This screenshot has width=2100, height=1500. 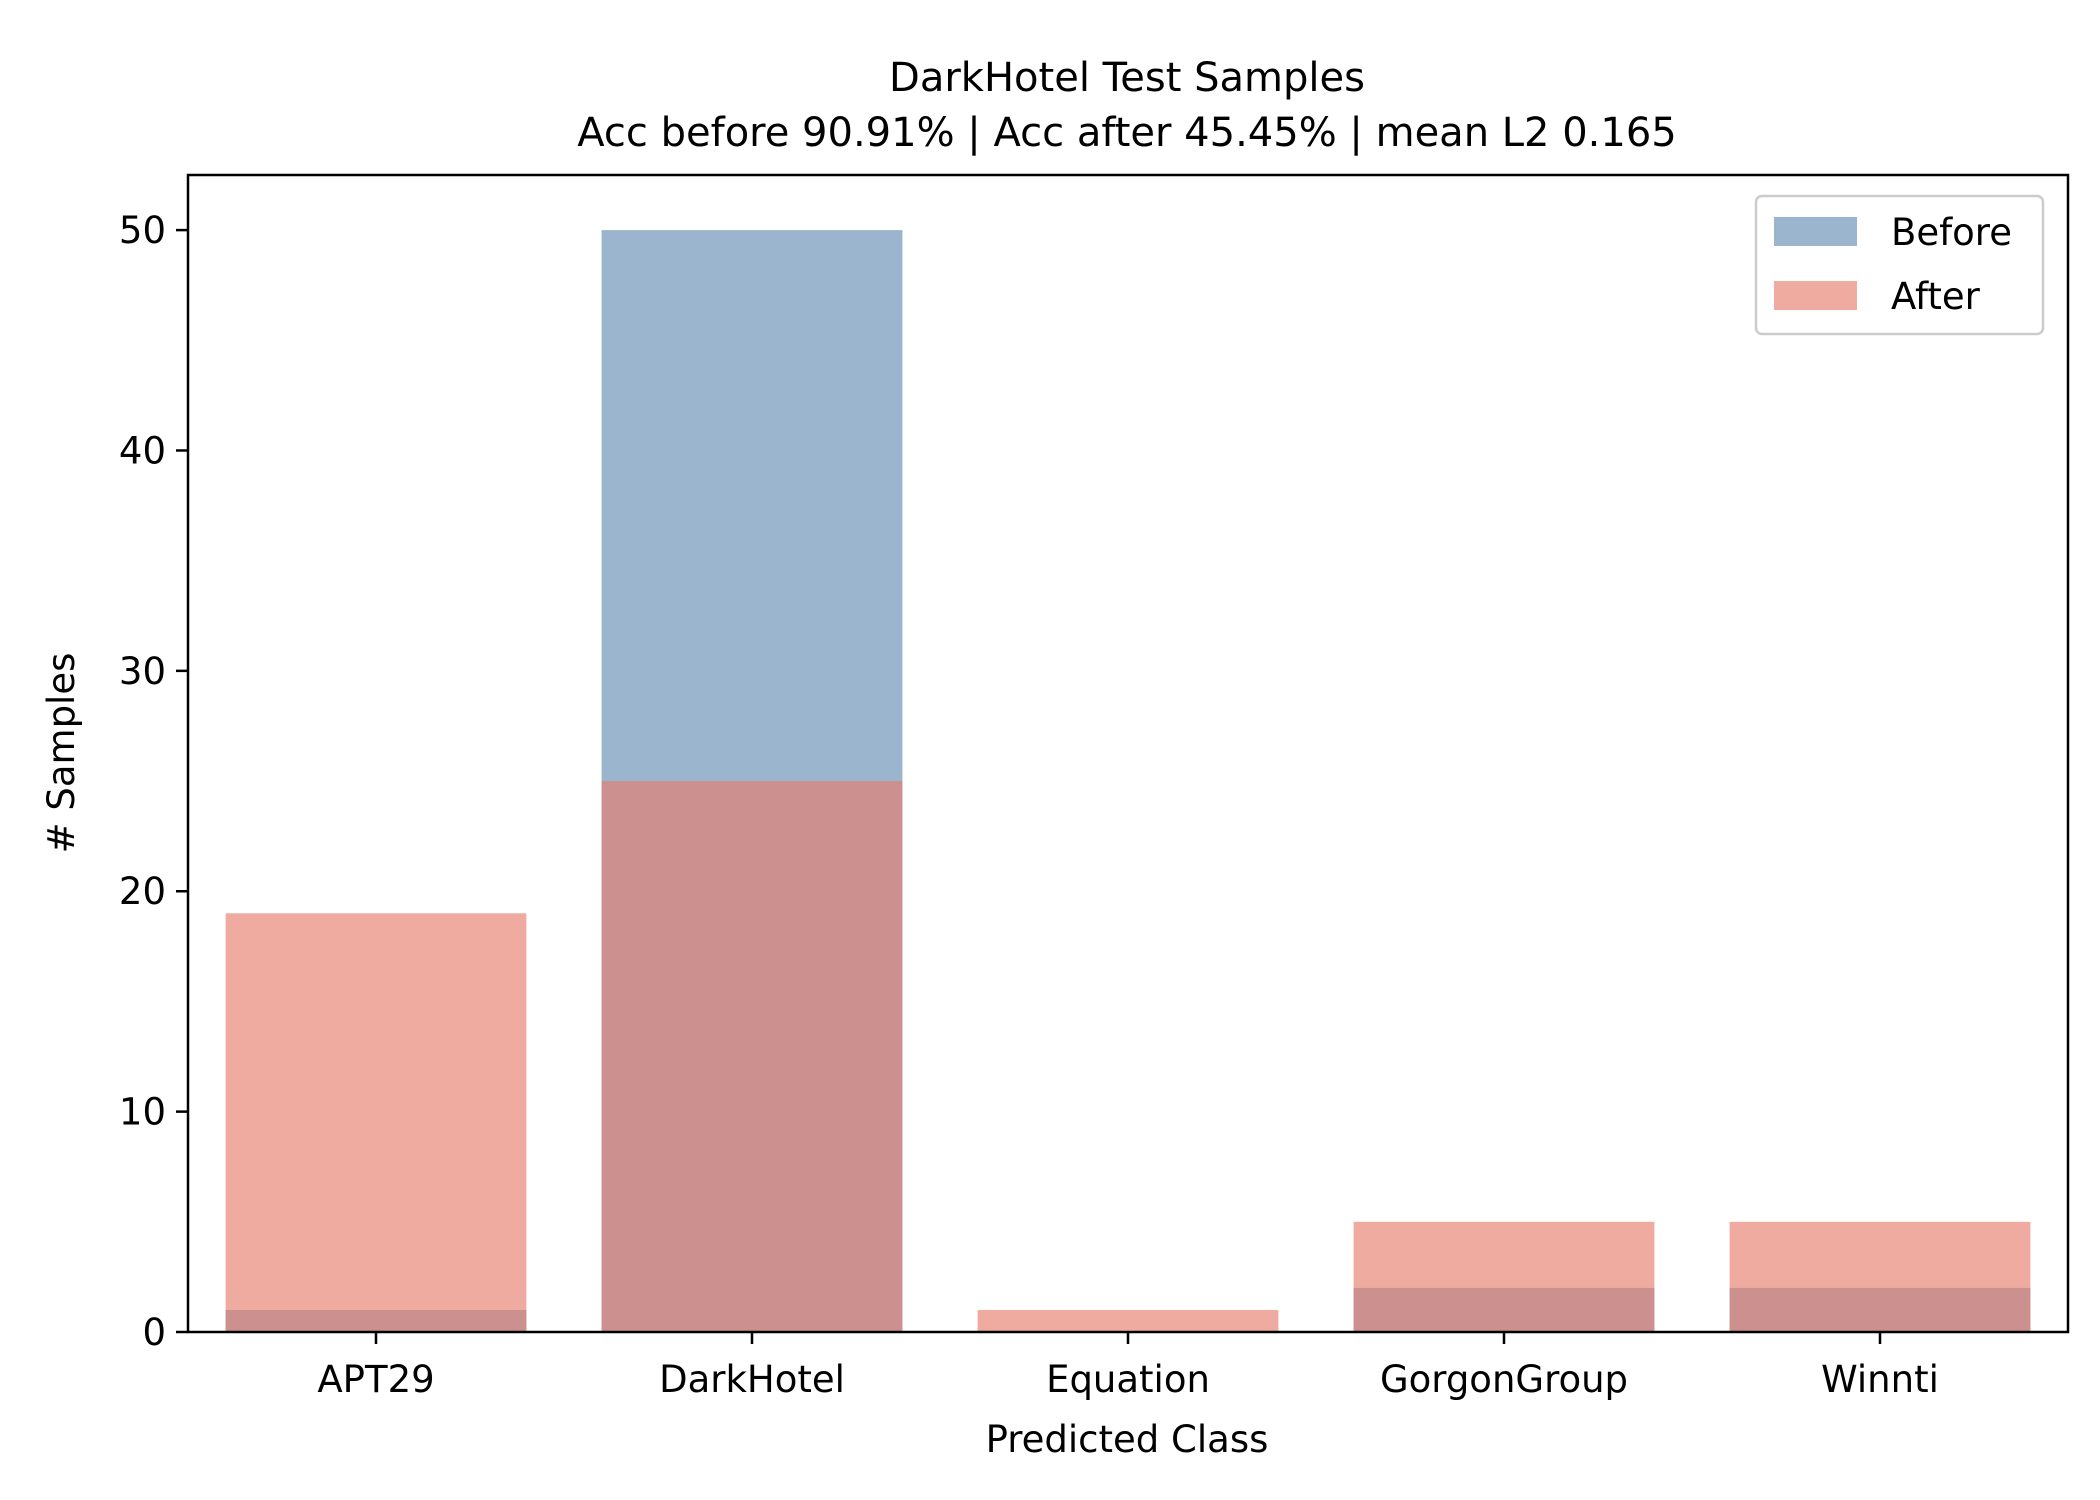 I want to click on legend-swatch-before, so click(x=1815, y=231).